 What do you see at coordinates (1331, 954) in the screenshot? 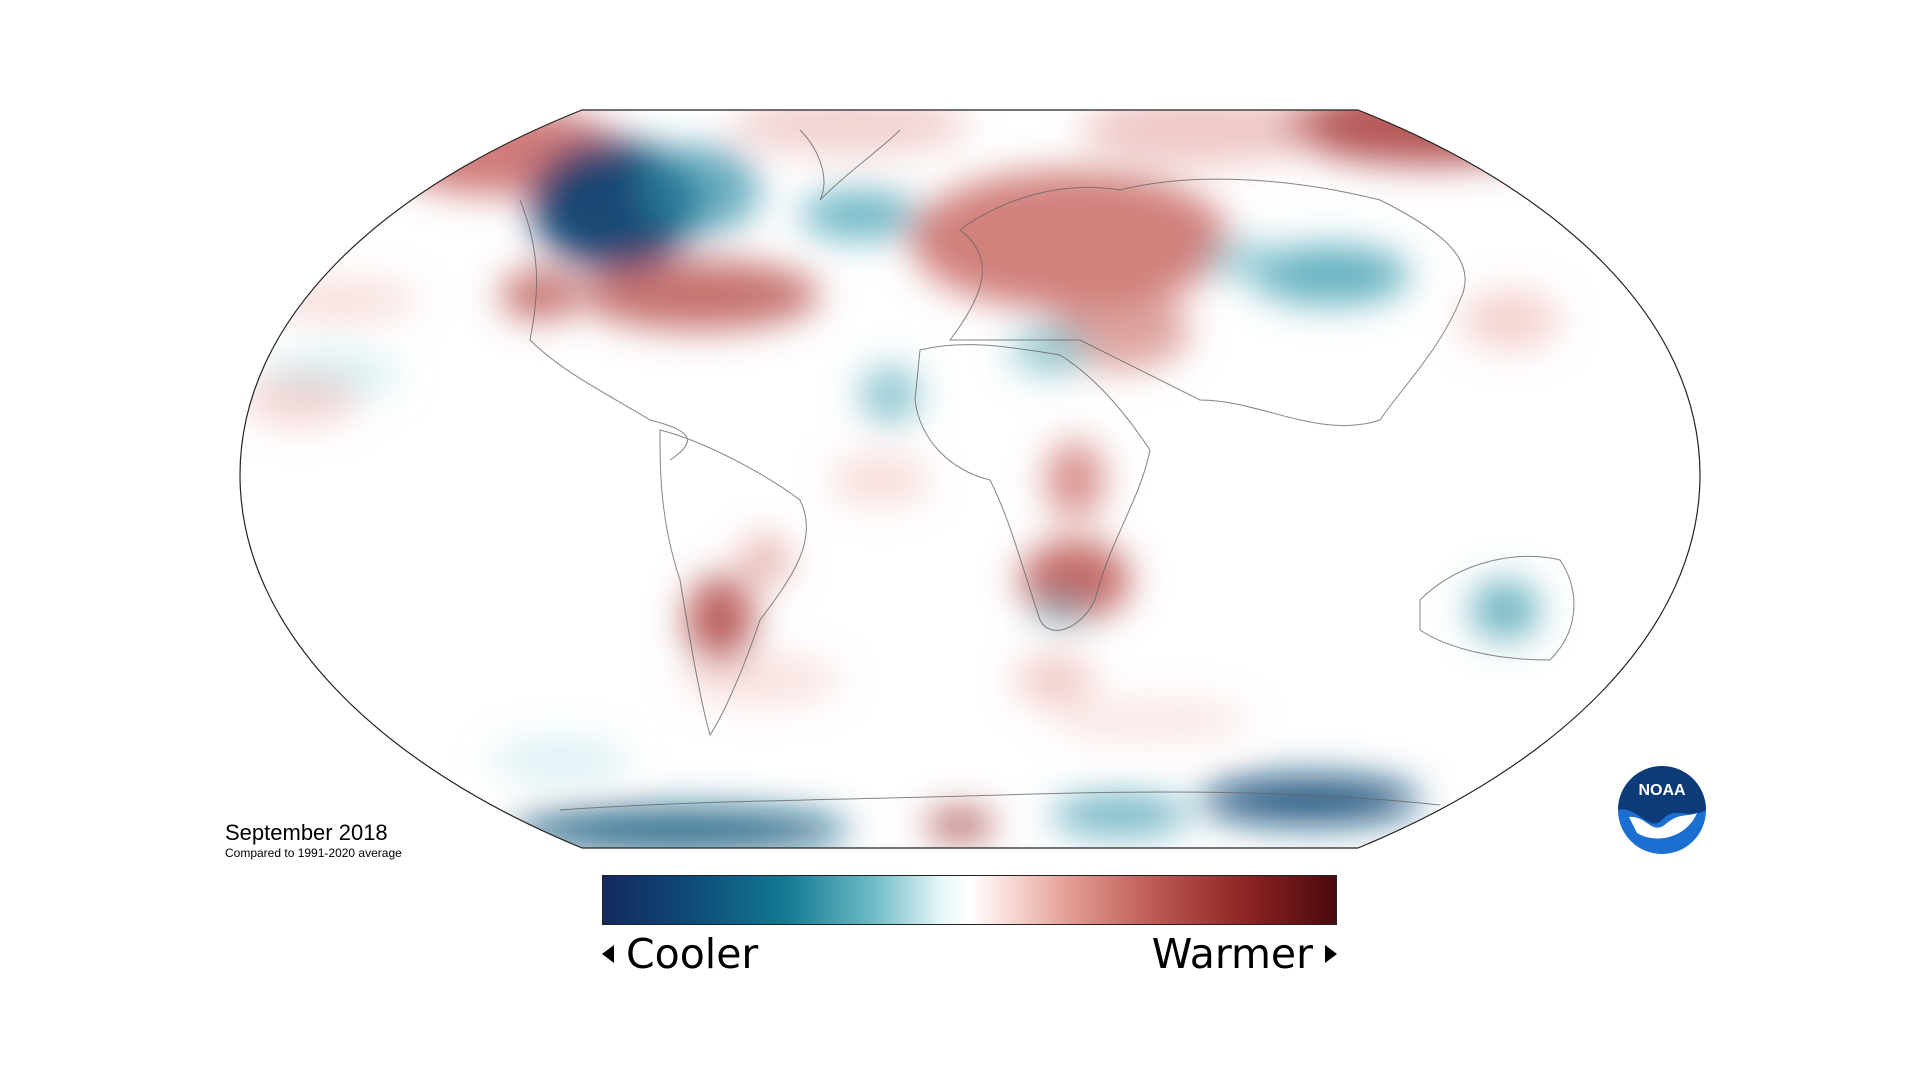
I see `right-arrow-icon` at bounding box center [1331, 954].